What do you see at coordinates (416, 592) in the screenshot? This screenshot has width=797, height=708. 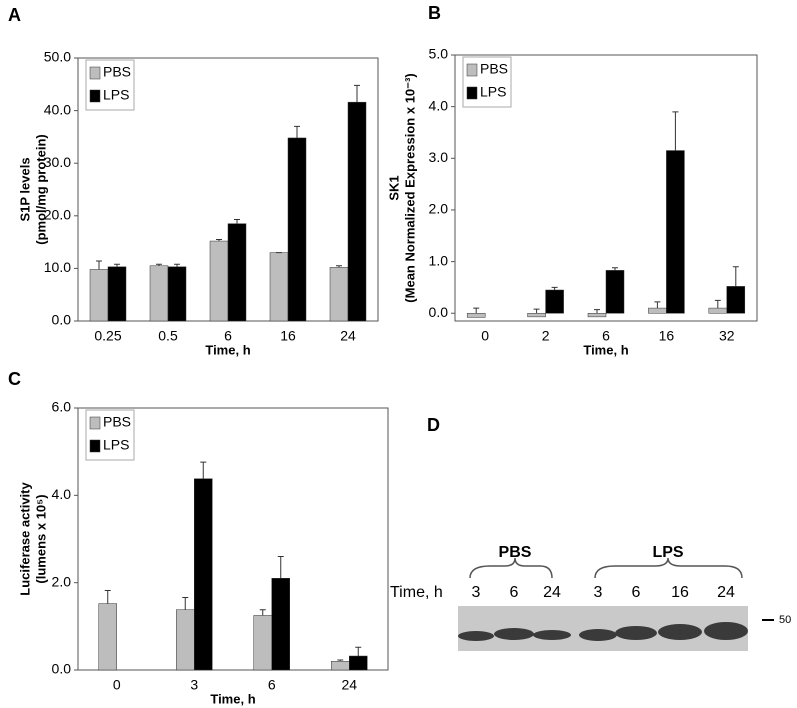 I see `row-label: Time, h` at bounding box center [416, 592].